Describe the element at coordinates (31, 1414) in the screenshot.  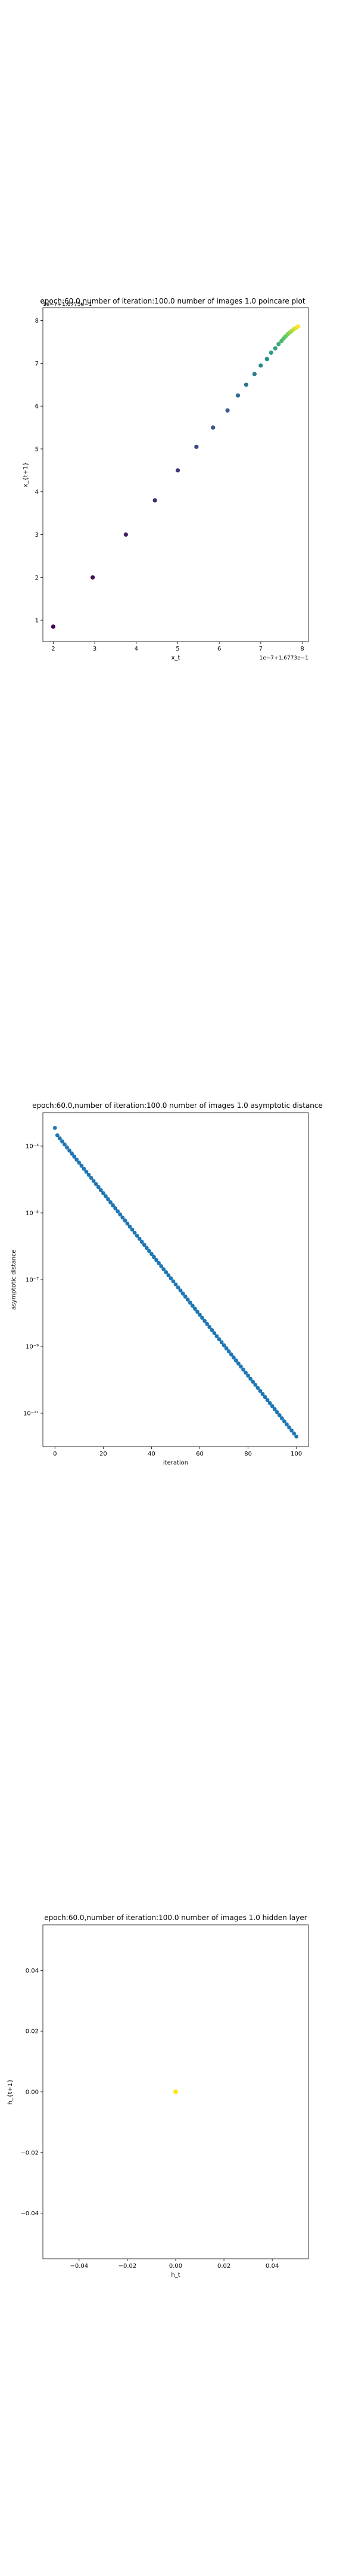
I see `asymptotic-y-tick-label: 10⁻¹¹` at that location.